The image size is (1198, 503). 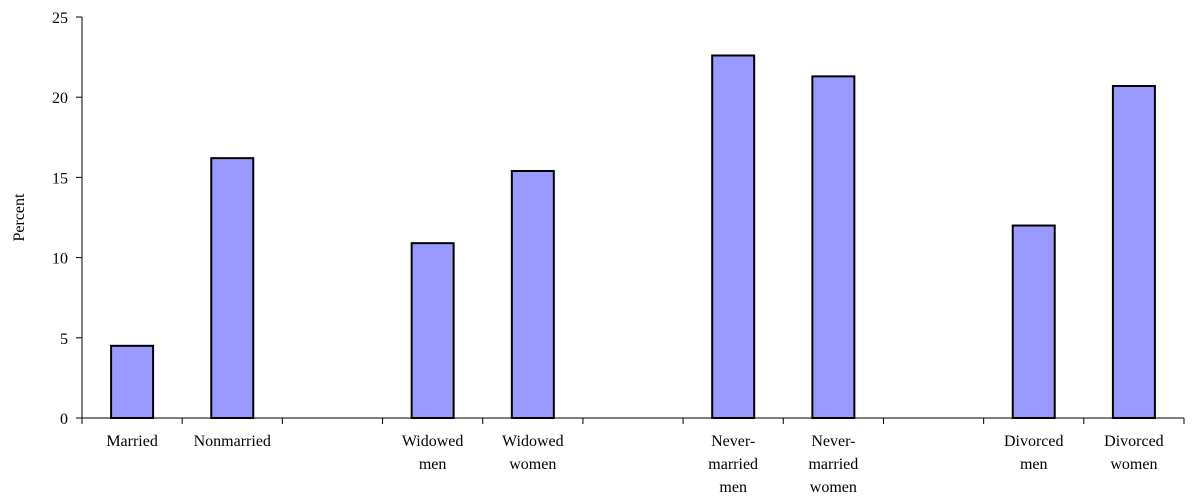 I want to click on x-category-label: Never-married women, so click(x=833, y=464).